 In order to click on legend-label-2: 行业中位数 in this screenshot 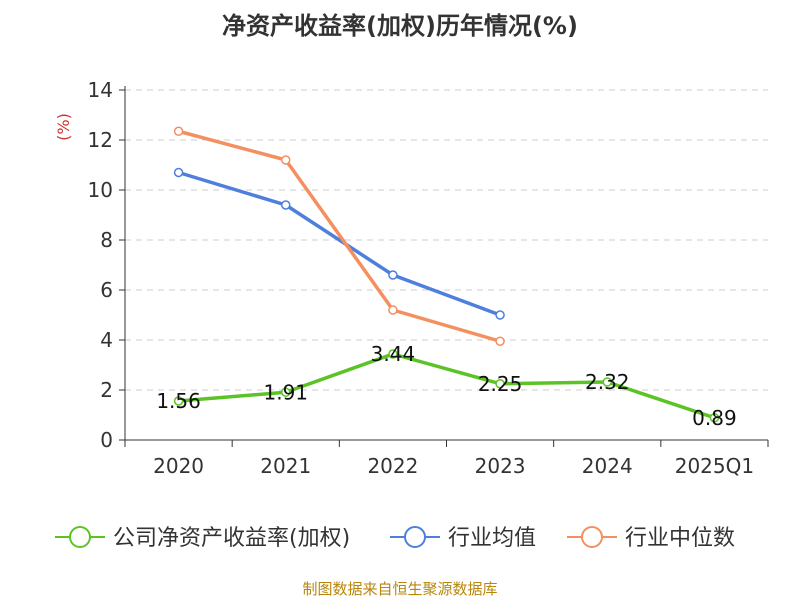, I will do `click(680, 538)`.